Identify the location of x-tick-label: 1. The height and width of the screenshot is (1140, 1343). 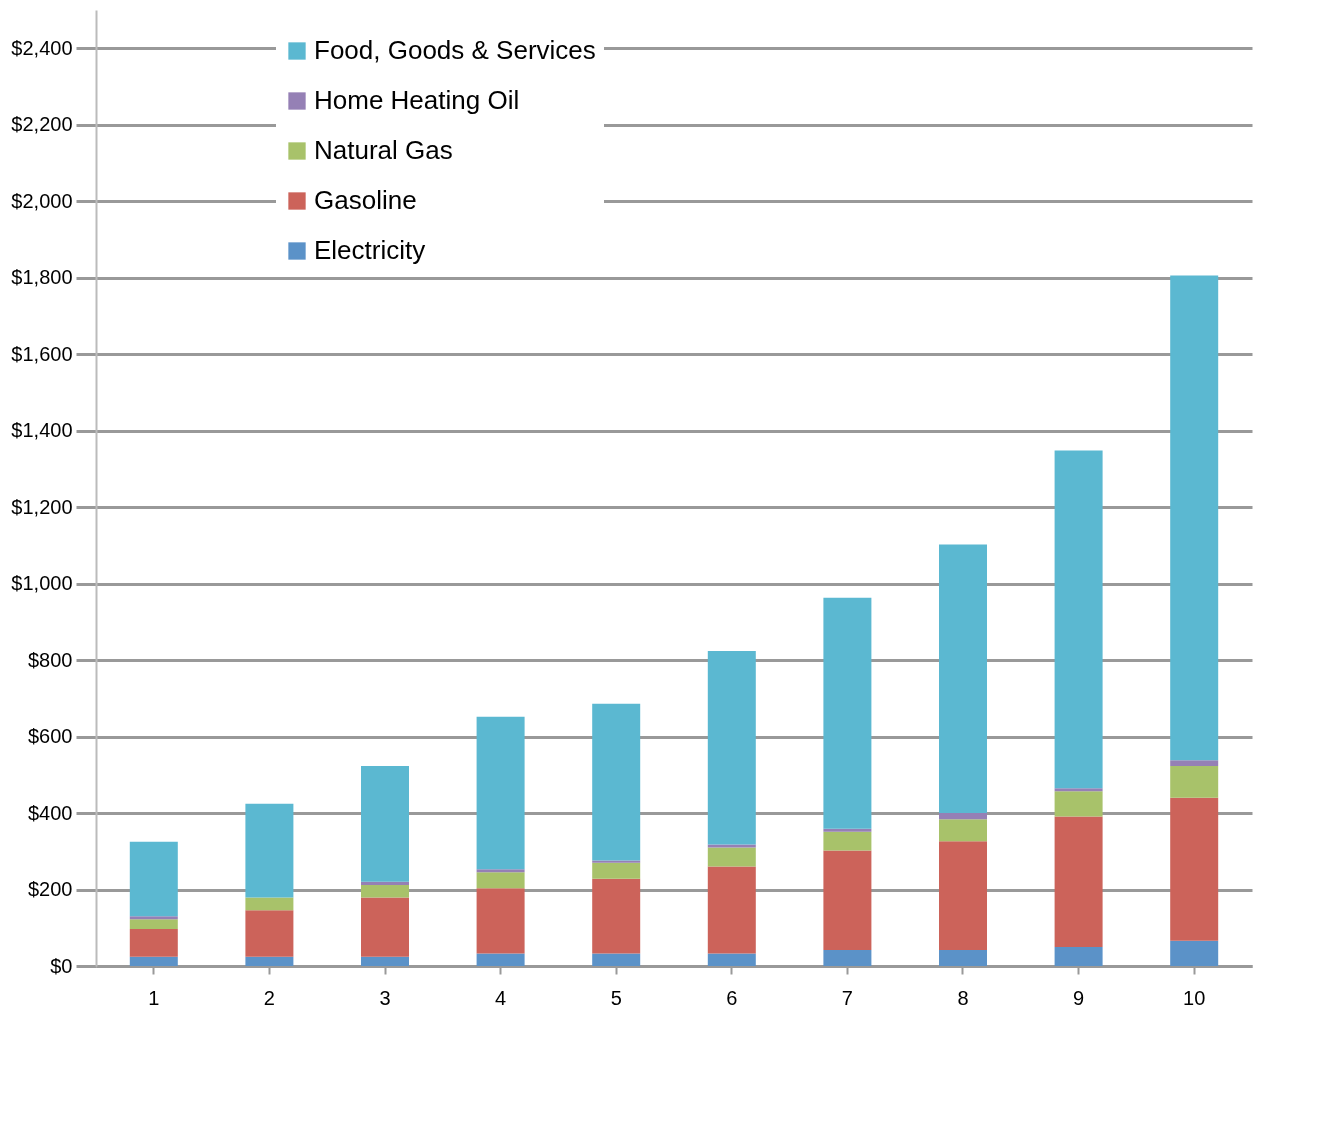
(154, 997).